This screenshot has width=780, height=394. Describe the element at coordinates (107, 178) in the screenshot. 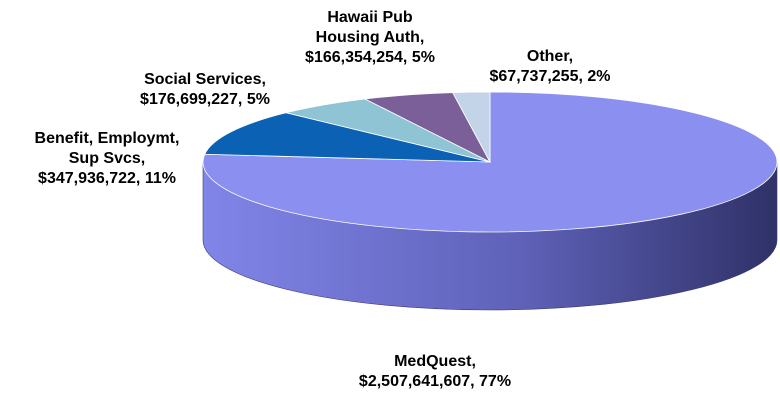

I see `label-benefit-line-3: $347,936,722, 11%` at that location.